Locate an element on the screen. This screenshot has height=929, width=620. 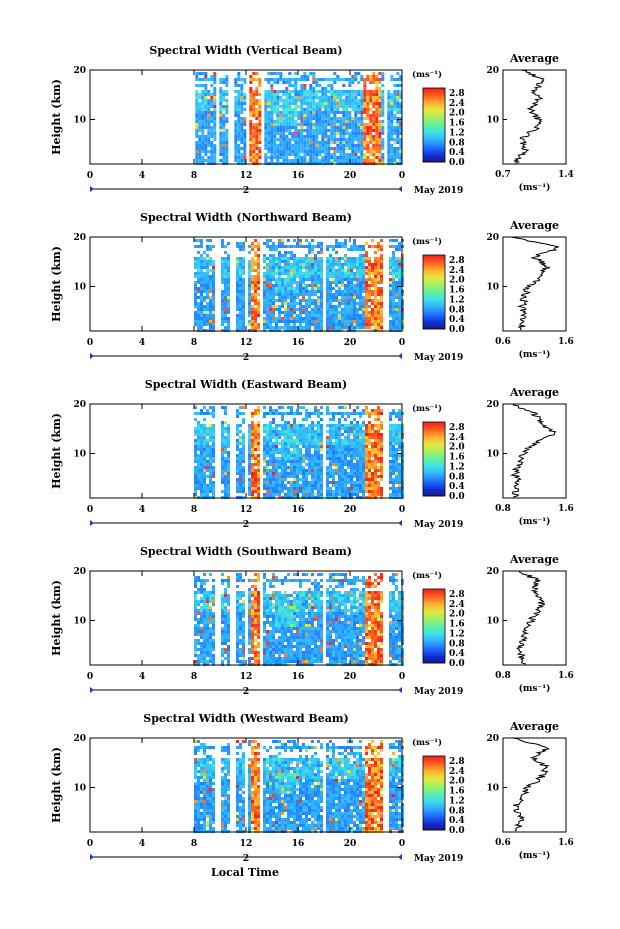
average-profile-line is located at coordinates (535, 283).